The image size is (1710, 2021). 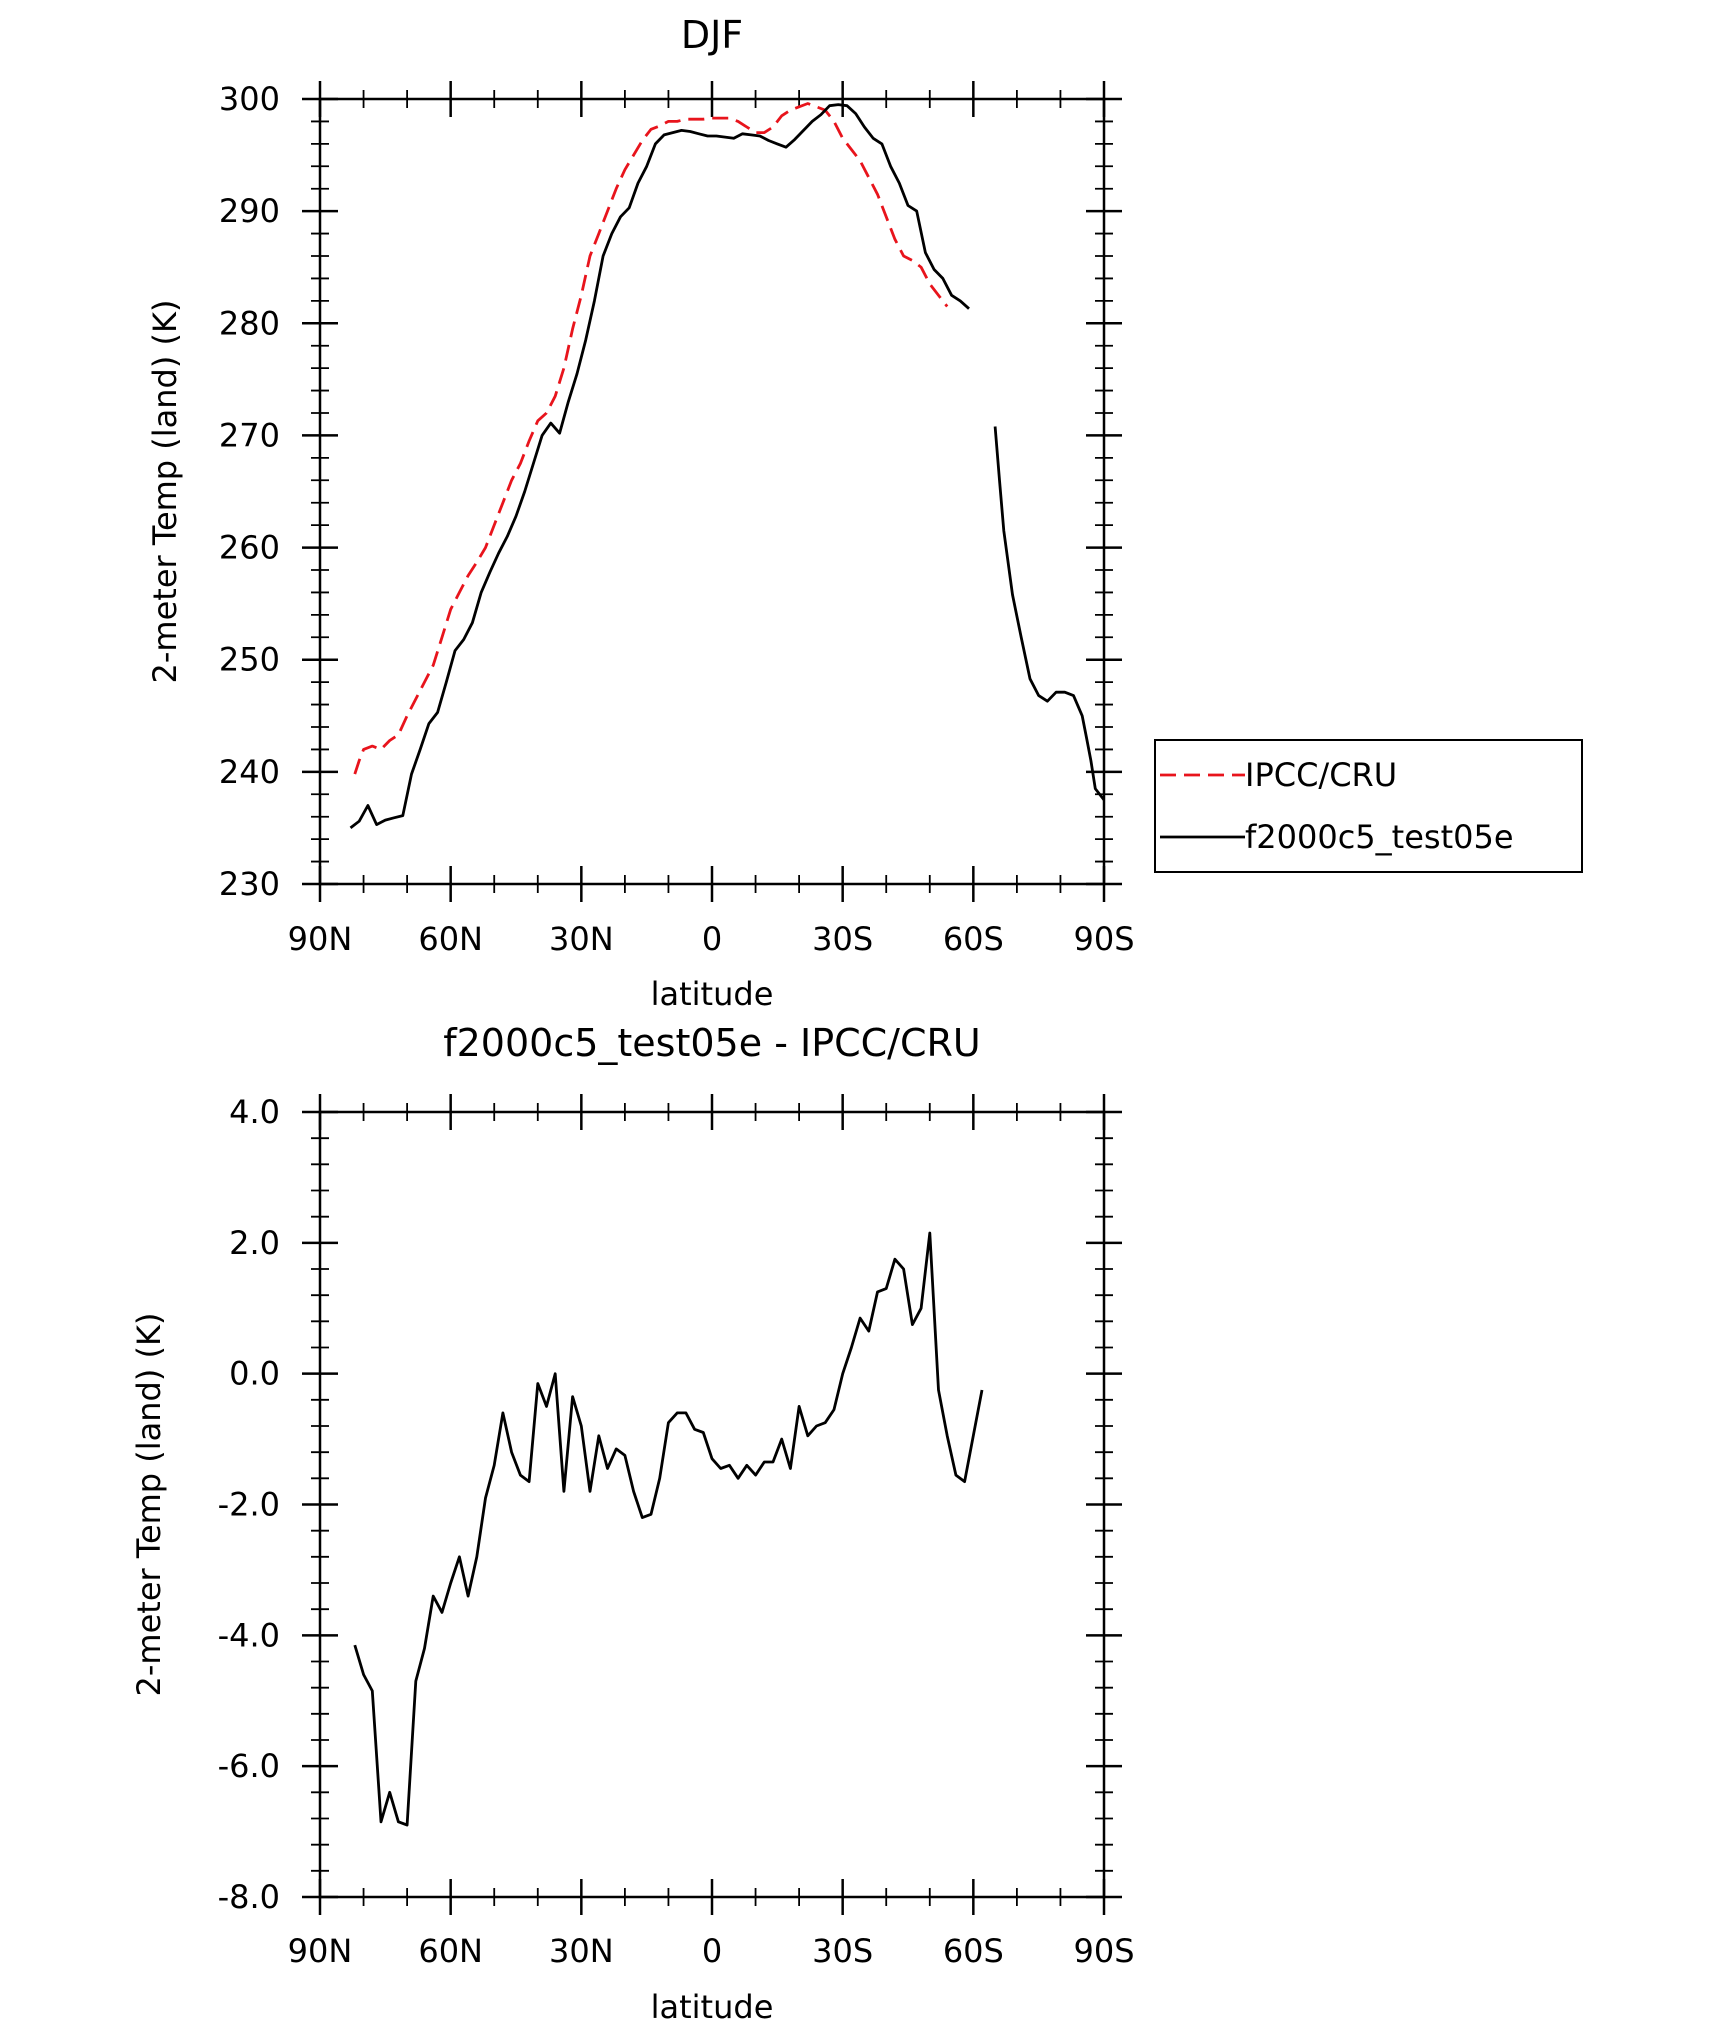 What do you see at coordinates (249, 772) in the screenshot?
I see `y-tick-label: 240` at bounding box center [249, 772].